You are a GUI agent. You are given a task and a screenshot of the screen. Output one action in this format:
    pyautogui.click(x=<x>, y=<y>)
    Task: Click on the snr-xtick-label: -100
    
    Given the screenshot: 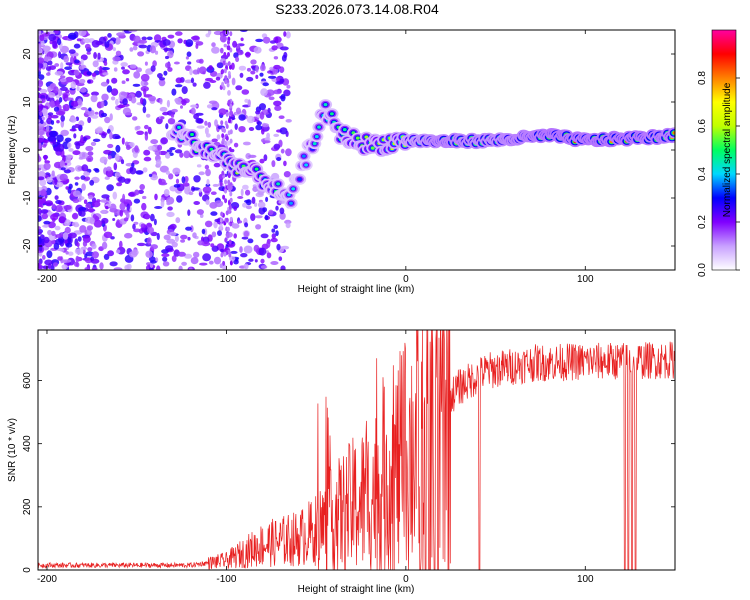 What is the action you would take?
    pyautogui.click(x=226, y=579)
    